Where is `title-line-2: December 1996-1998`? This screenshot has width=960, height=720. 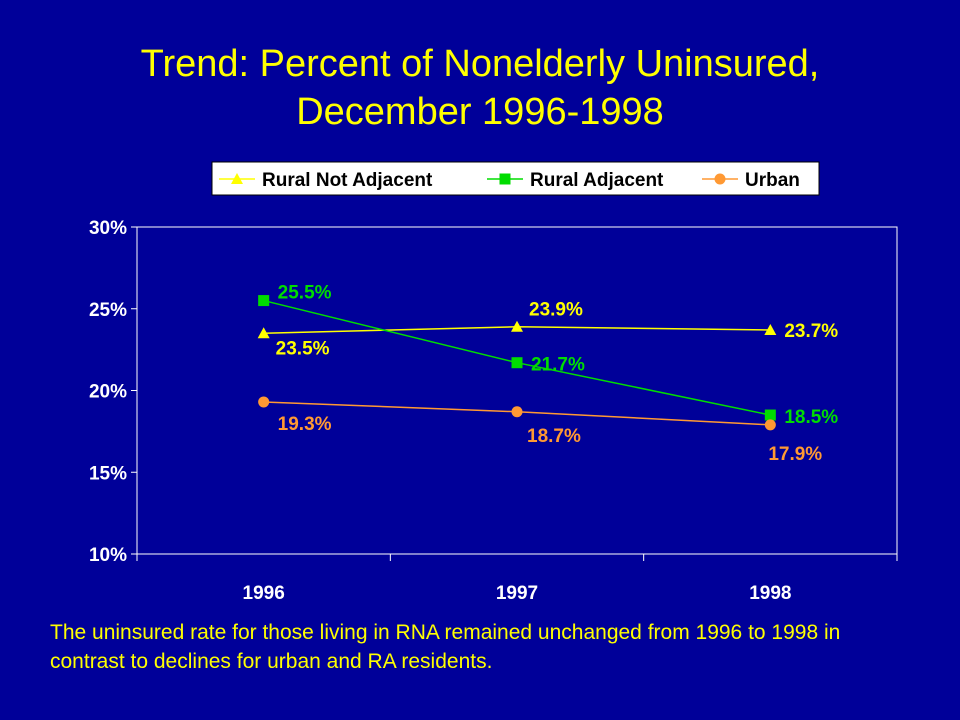
title-line-2: December 1996-1998 is located at coordinates (480, 112).